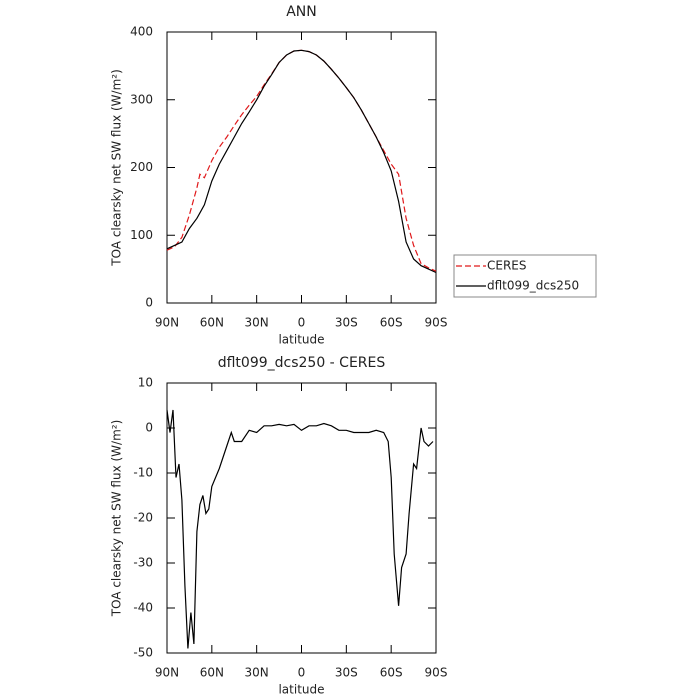 The width and height of the screenshot is (700, 700). What do you see at coordinates (141, 32) in the screenshot?
I see `y-tick-label: 400` at bounding box center [141, 32].